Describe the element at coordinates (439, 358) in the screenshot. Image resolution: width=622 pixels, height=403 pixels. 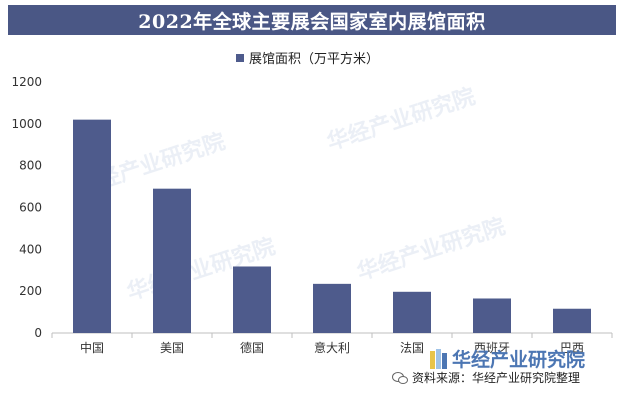
I see `logo-mark-icon` at that location.